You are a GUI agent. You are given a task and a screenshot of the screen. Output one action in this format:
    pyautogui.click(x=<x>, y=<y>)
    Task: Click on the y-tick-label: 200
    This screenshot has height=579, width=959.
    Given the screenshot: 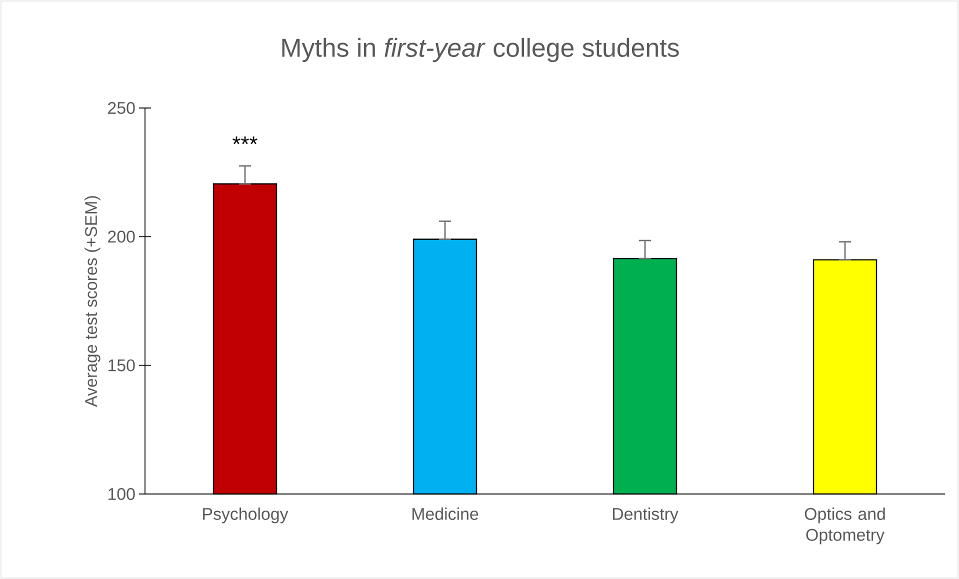 What is the action you would take?
    pyautogui.click(x=121, y=236)
    